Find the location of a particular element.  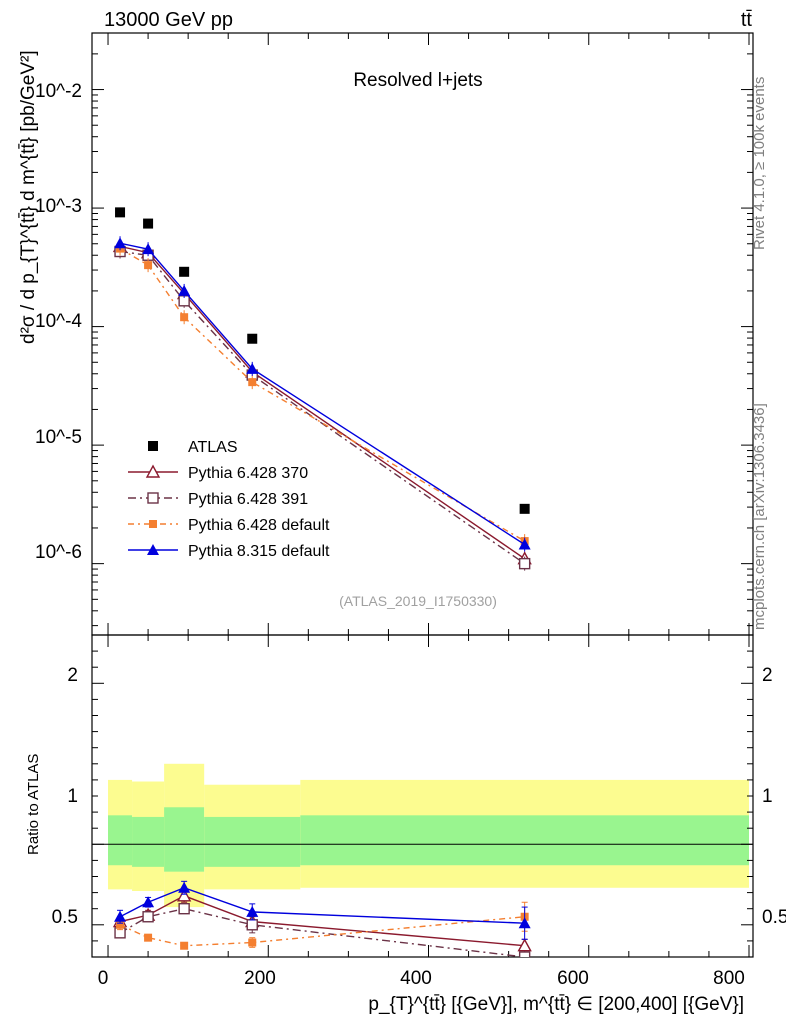

x-tick-label: 600 is located at coordinates (573, 978).